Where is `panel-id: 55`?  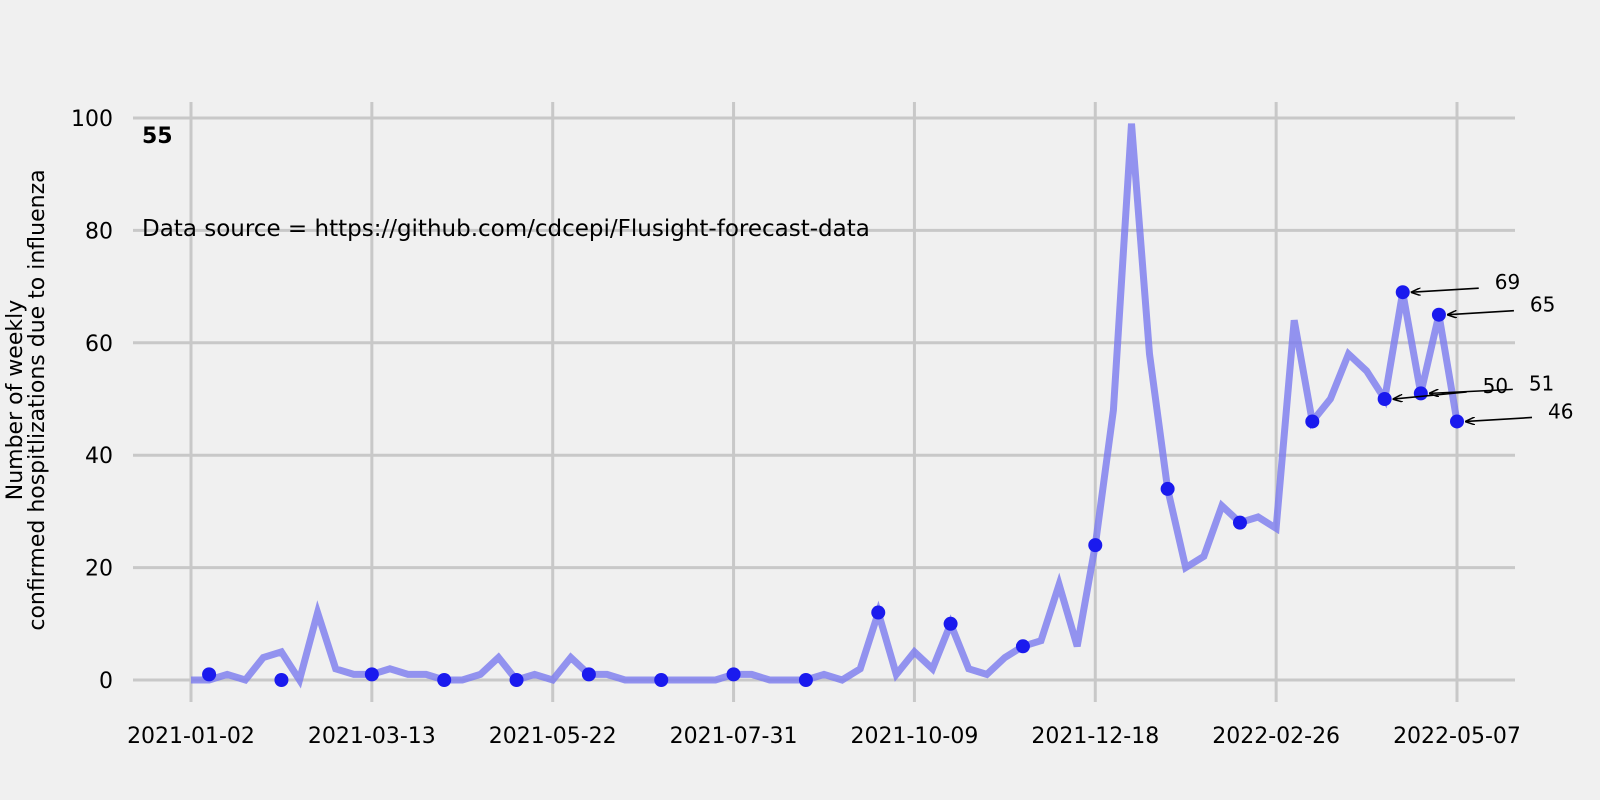 panel-id: 55 is located at coordinates (157, 136).